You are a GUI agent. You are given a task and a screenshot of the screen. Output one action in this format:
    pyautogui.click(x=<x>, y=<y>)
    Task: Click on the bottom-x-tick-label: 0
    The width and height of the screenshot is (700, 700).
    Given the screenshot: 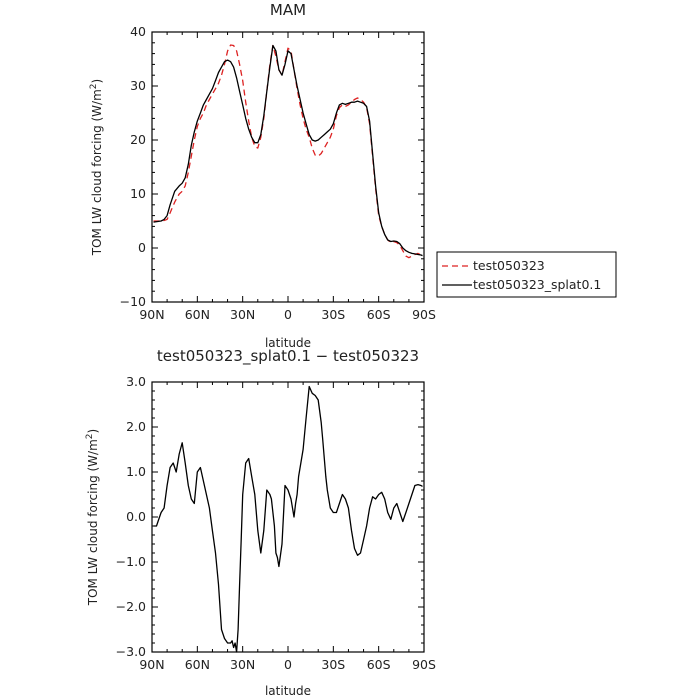 What is the action you would take?
    pyautogui.click(x=288, y=664)
    